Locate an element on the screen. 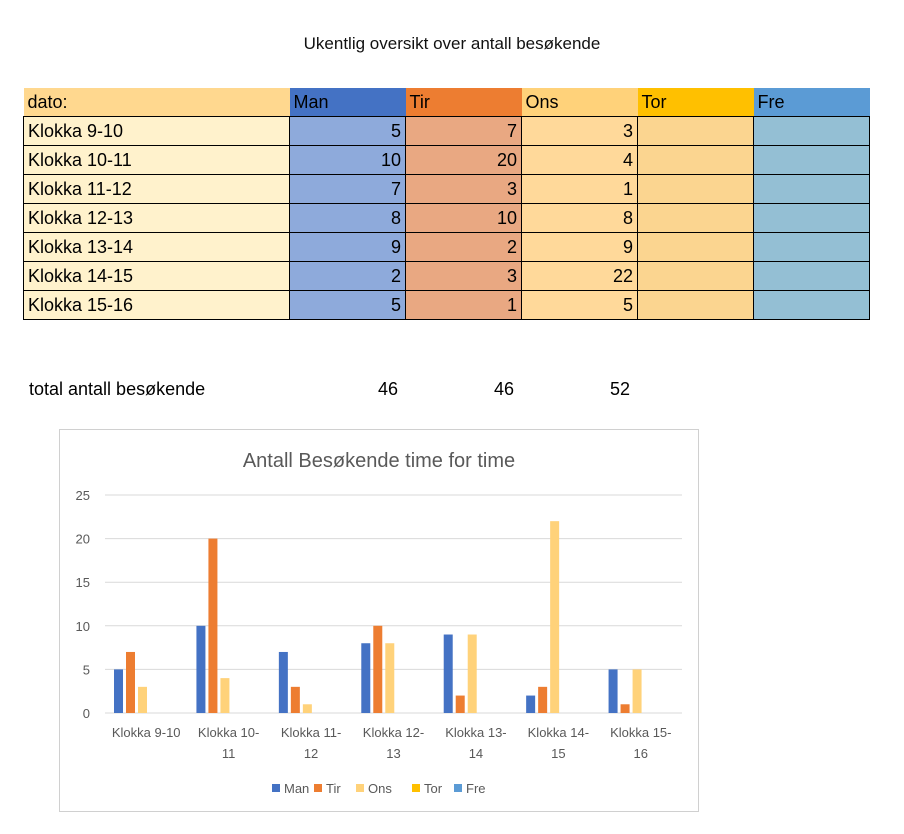 This screenshot has width=904, height=834. total-ons: 52 is located at coordinates (620, 389).